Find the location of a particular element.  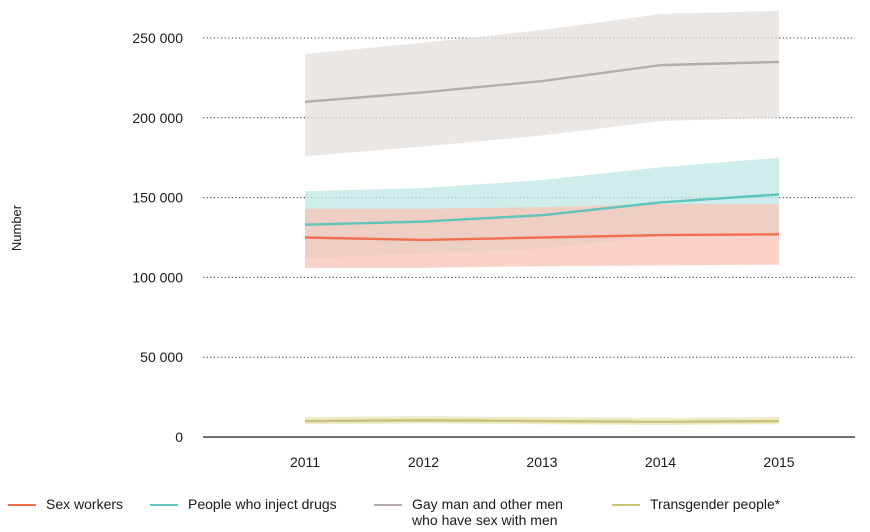

y-tick-label: 250 000 is located at coordinates (157, 38).